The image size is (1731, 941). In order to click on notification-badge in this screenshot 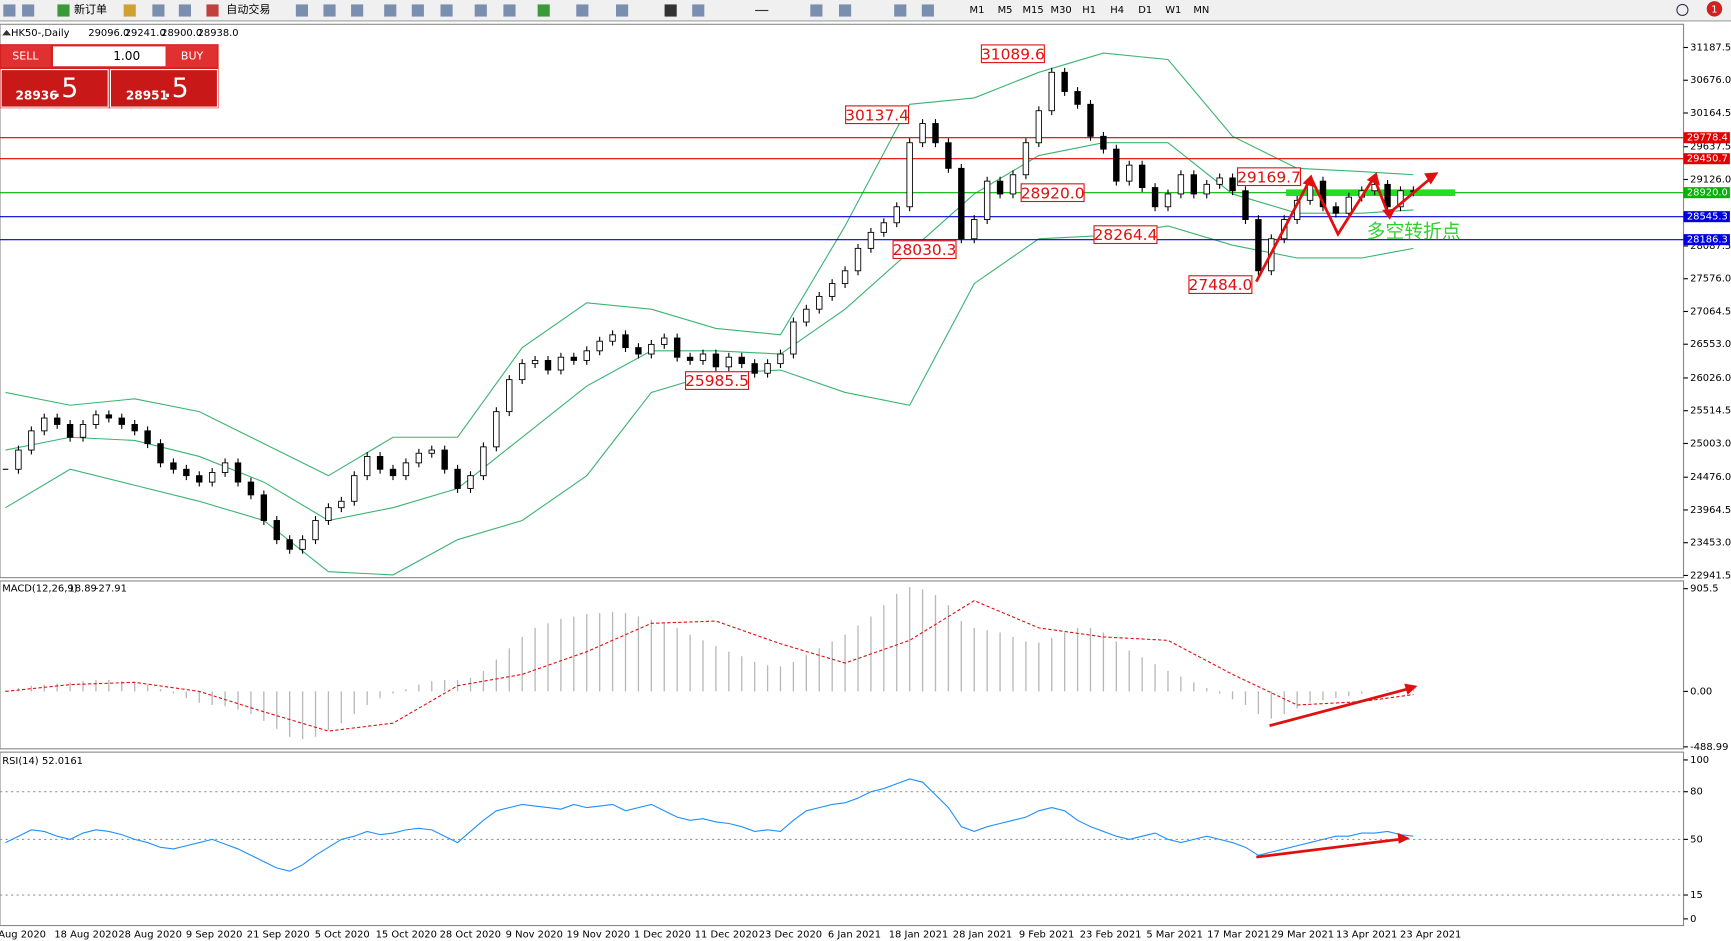, I will do `click(1714, 9)`.